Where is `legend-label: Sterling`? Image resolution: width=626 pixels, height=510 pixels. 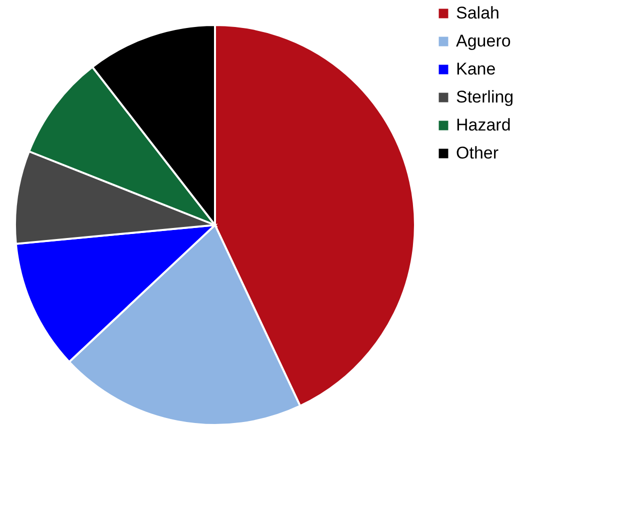
legend-label: Sterling is located at coordinates (485, 97).